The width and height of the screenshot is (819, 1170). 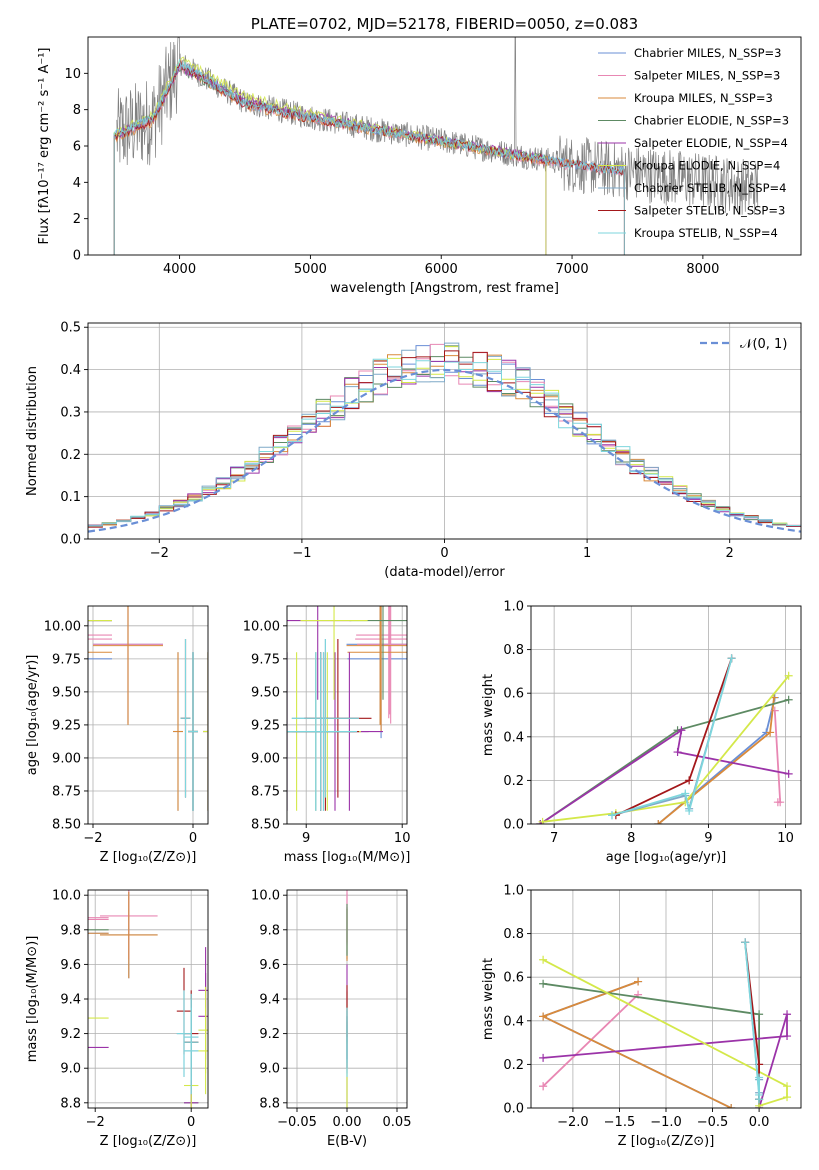 I want to click on weight-vs-age-plot-area, so click(x=664, y=739).